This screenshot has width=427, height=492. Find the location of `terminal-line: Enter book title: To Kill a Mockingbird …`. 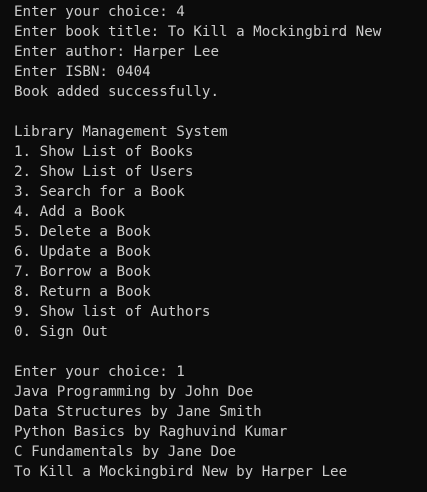

terminal-line: Enter book title: To Kill a Mockingbird … is located at coordinates (198, 32).